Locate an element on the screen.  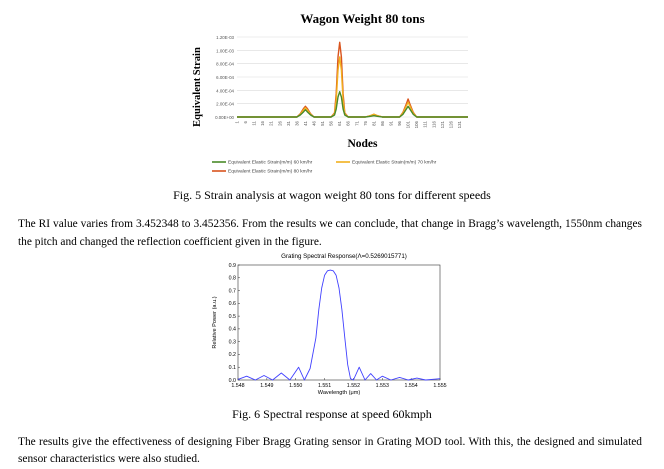
chart1-xtick-label: 21 is located at coordinates (271, 122).